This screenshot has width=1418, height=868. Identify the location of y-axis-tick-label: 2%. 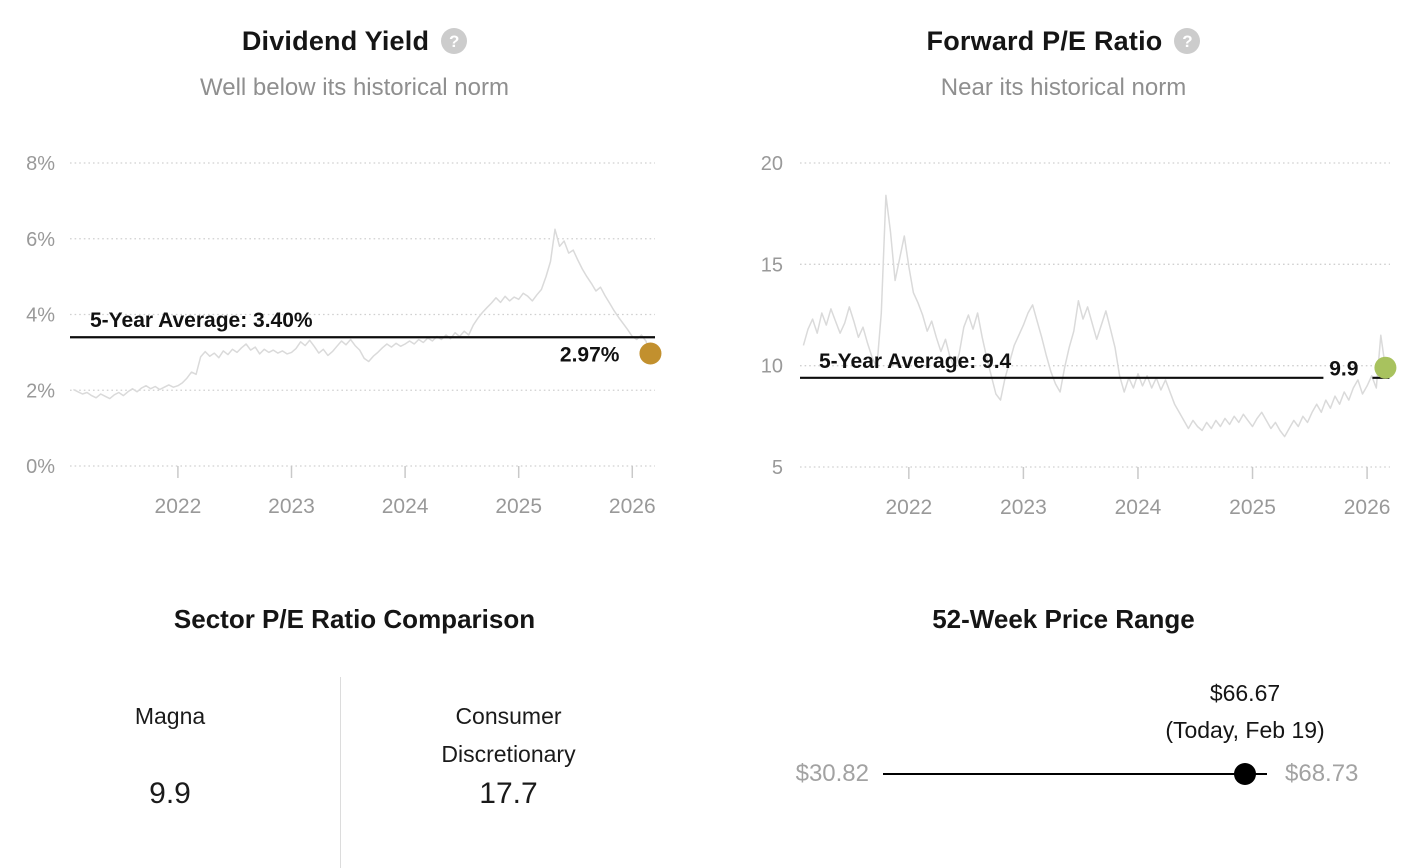
(40, 391).